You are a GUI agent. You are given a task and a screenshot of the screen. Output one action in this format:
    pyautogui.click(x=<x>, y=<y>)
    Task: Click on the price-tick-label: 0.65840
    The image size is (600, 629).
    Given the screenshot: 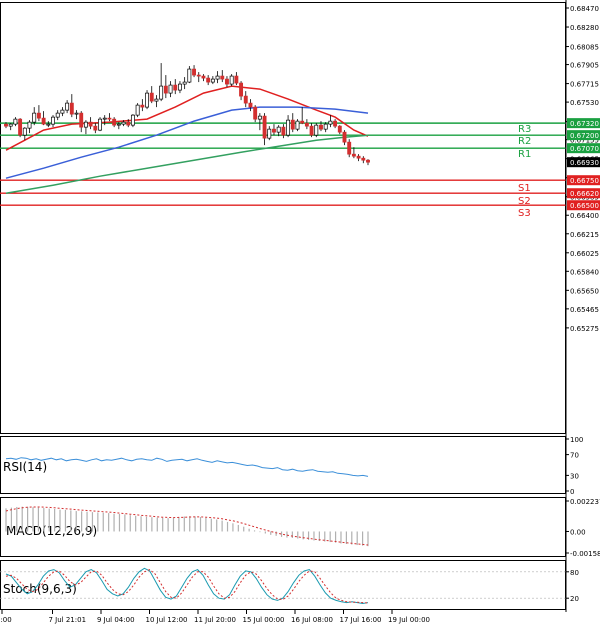 What is the action you would take?
    pyautogui.click(x=584, y=272)
    